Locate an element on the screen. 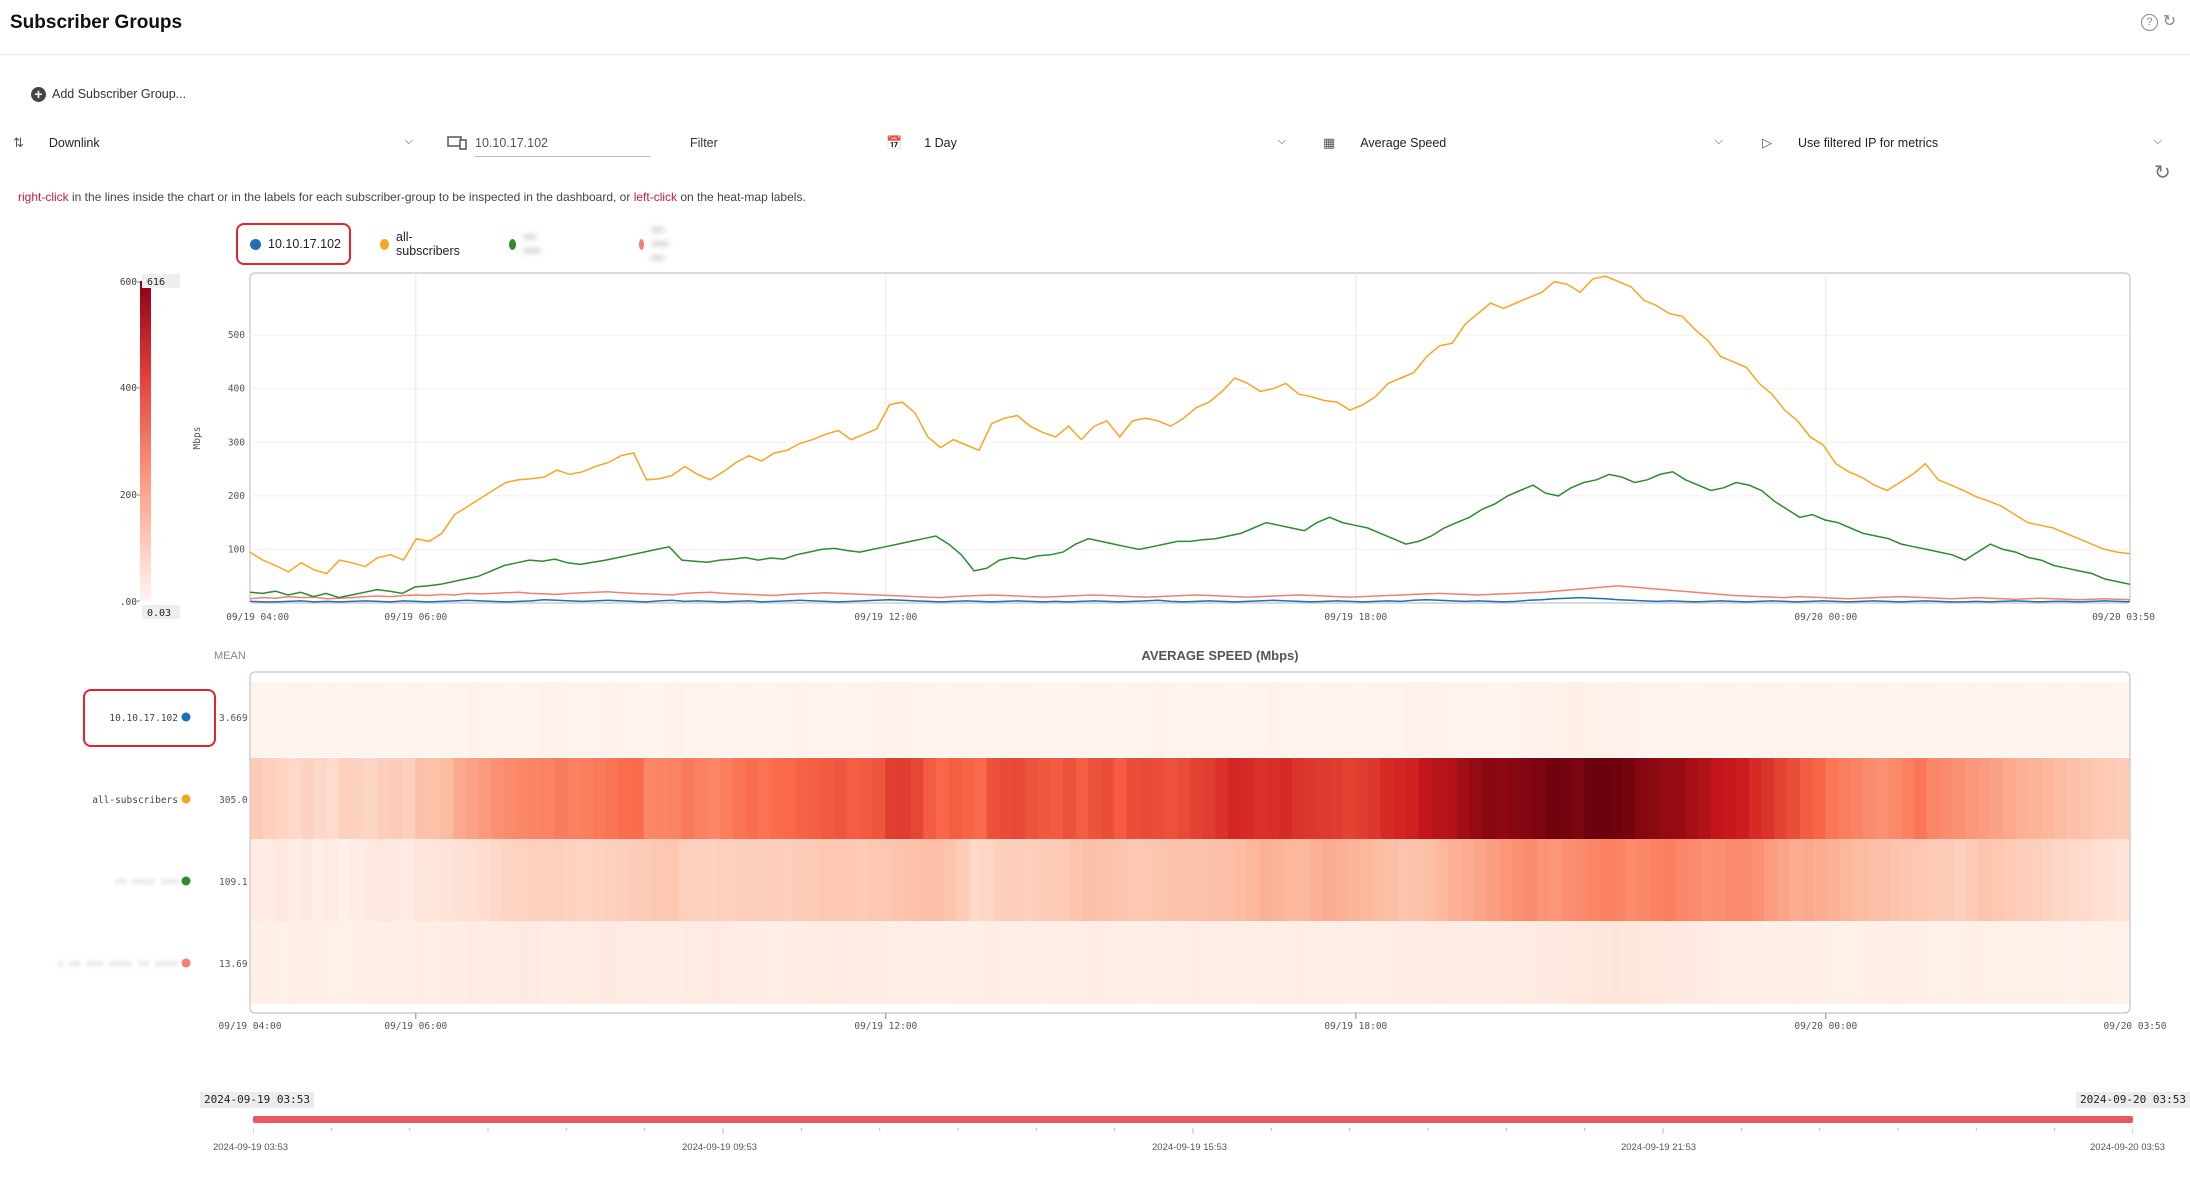 The height and width of the screenshot is (1193, 2190). refresh-icon: ↻ is located at coordinates (2169, 21).